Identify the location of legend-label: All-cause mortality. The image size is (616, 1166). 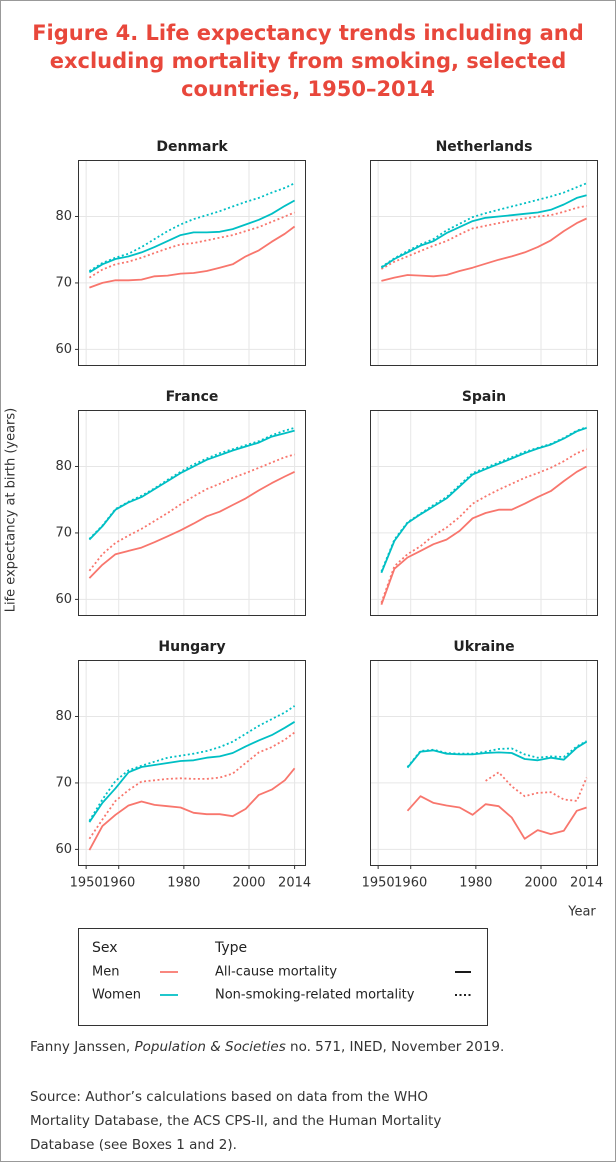
(276, 972).